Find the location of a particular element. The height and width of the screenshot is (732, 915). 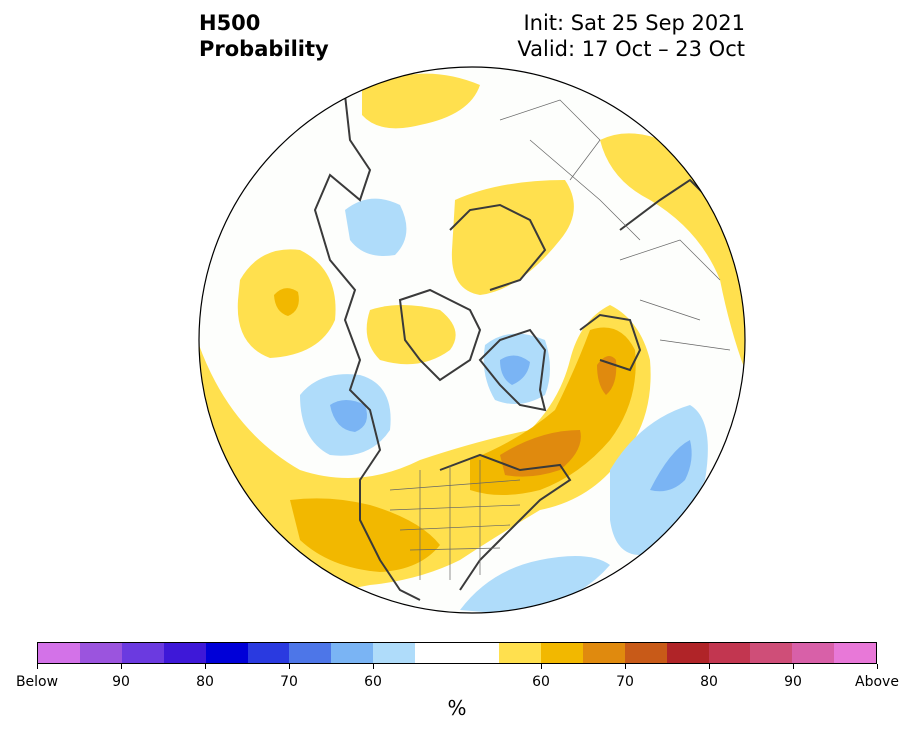

init-date: Init: Sat 25 Sep 2021 is located at coordinates (634, 23).